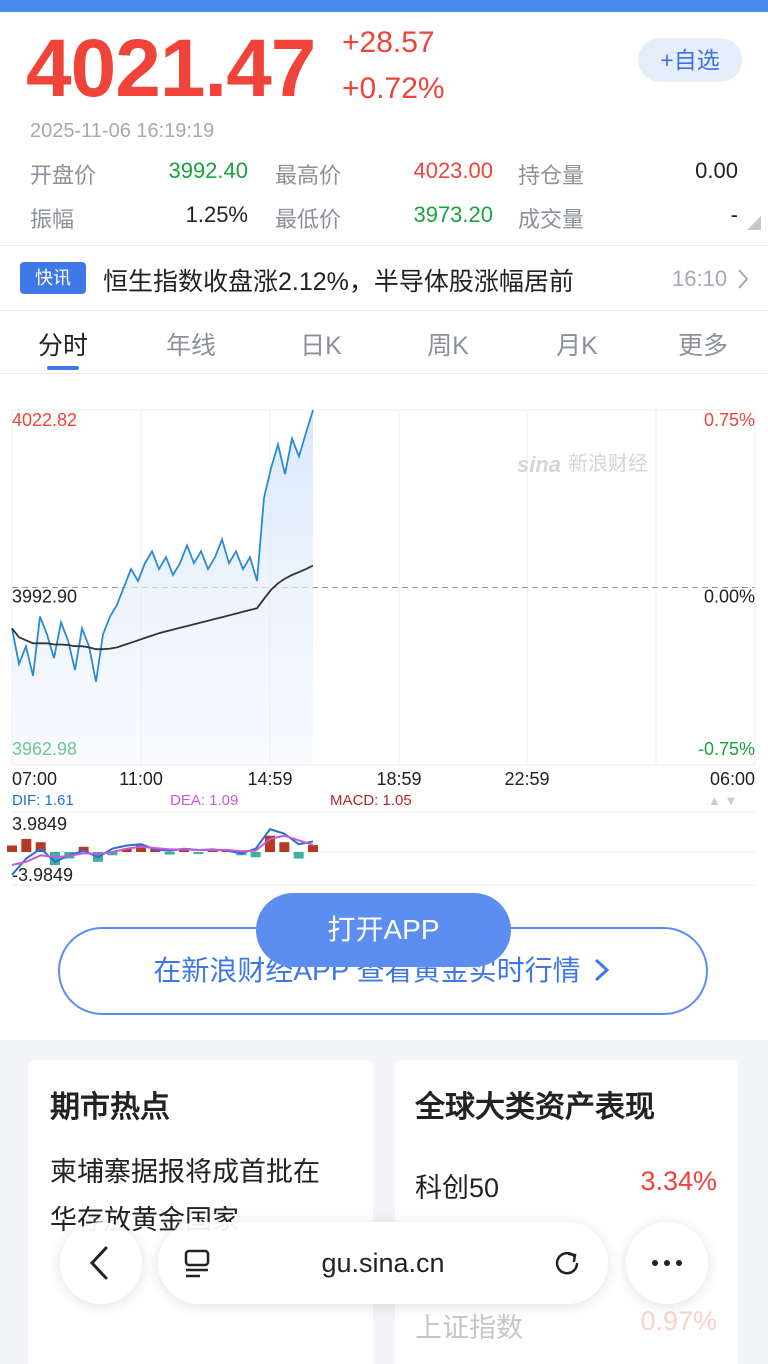  I want to click on top-bar, so click(384, 6).